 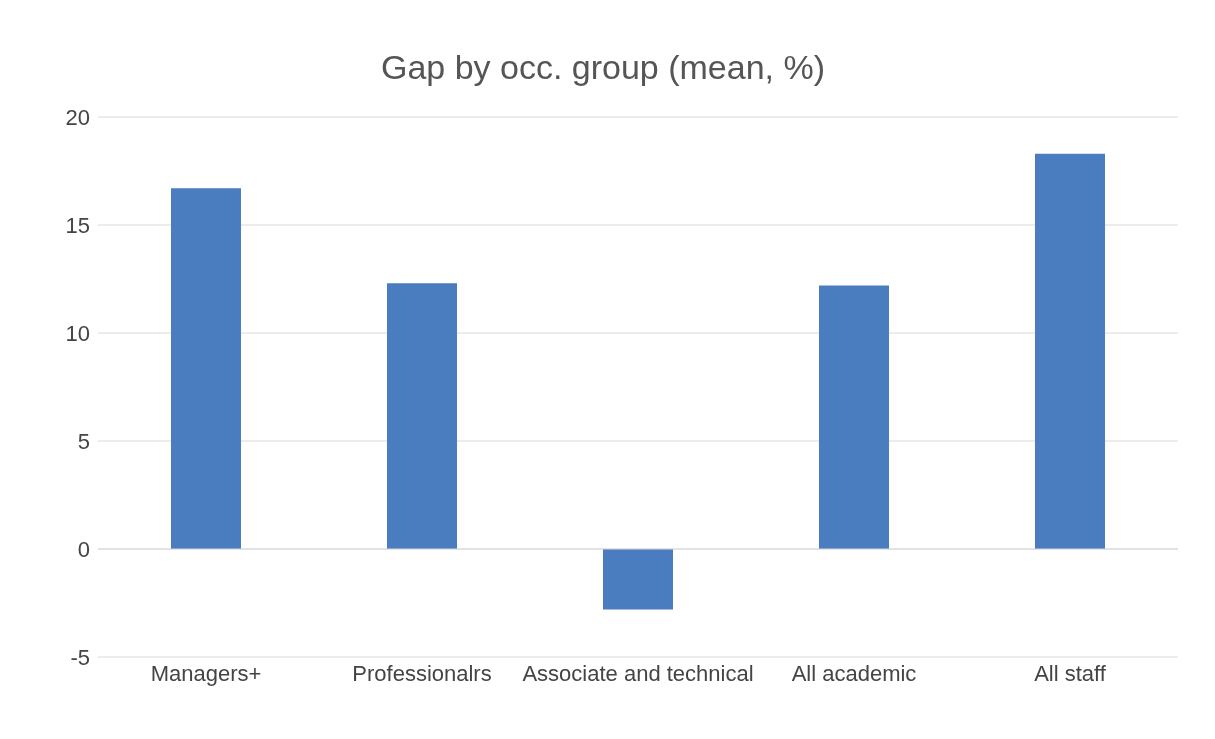 What do you see at coordinates (854, 673) in the screenshot?
I see `x-tick-label: All academic` at bounding box center [854, 673].